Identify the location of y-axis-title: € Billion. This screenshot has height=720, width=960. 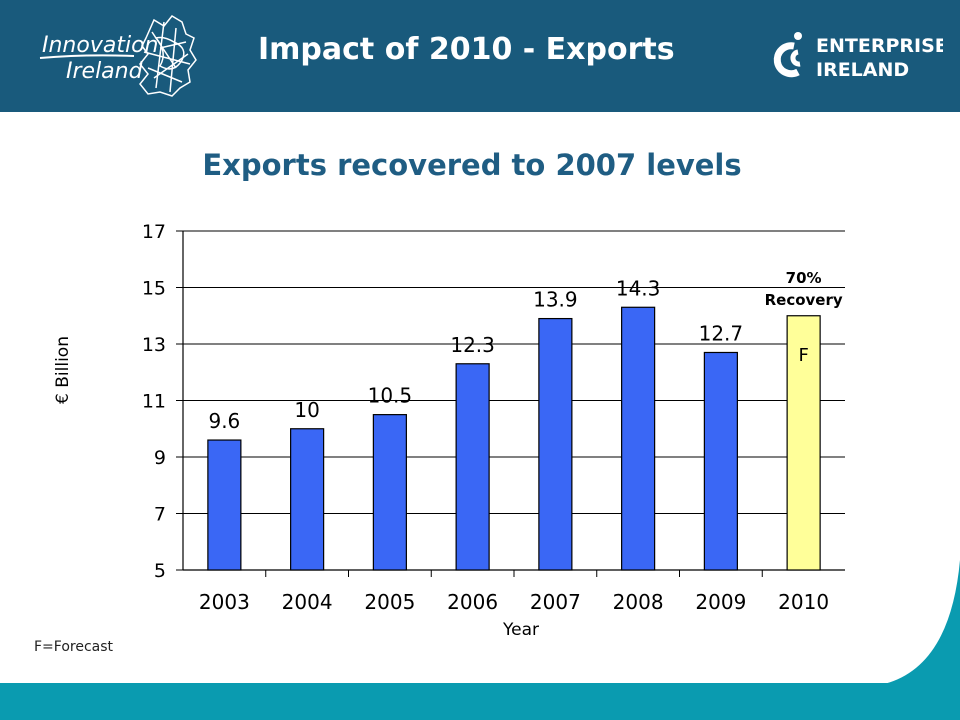
(63, 370).